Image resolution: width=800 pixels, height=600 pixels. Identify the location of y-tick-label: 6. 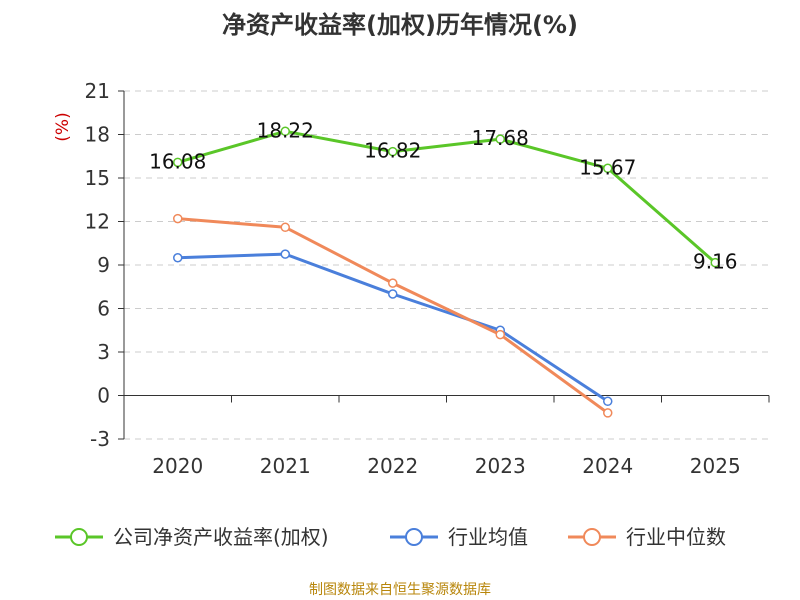
(103, 309).